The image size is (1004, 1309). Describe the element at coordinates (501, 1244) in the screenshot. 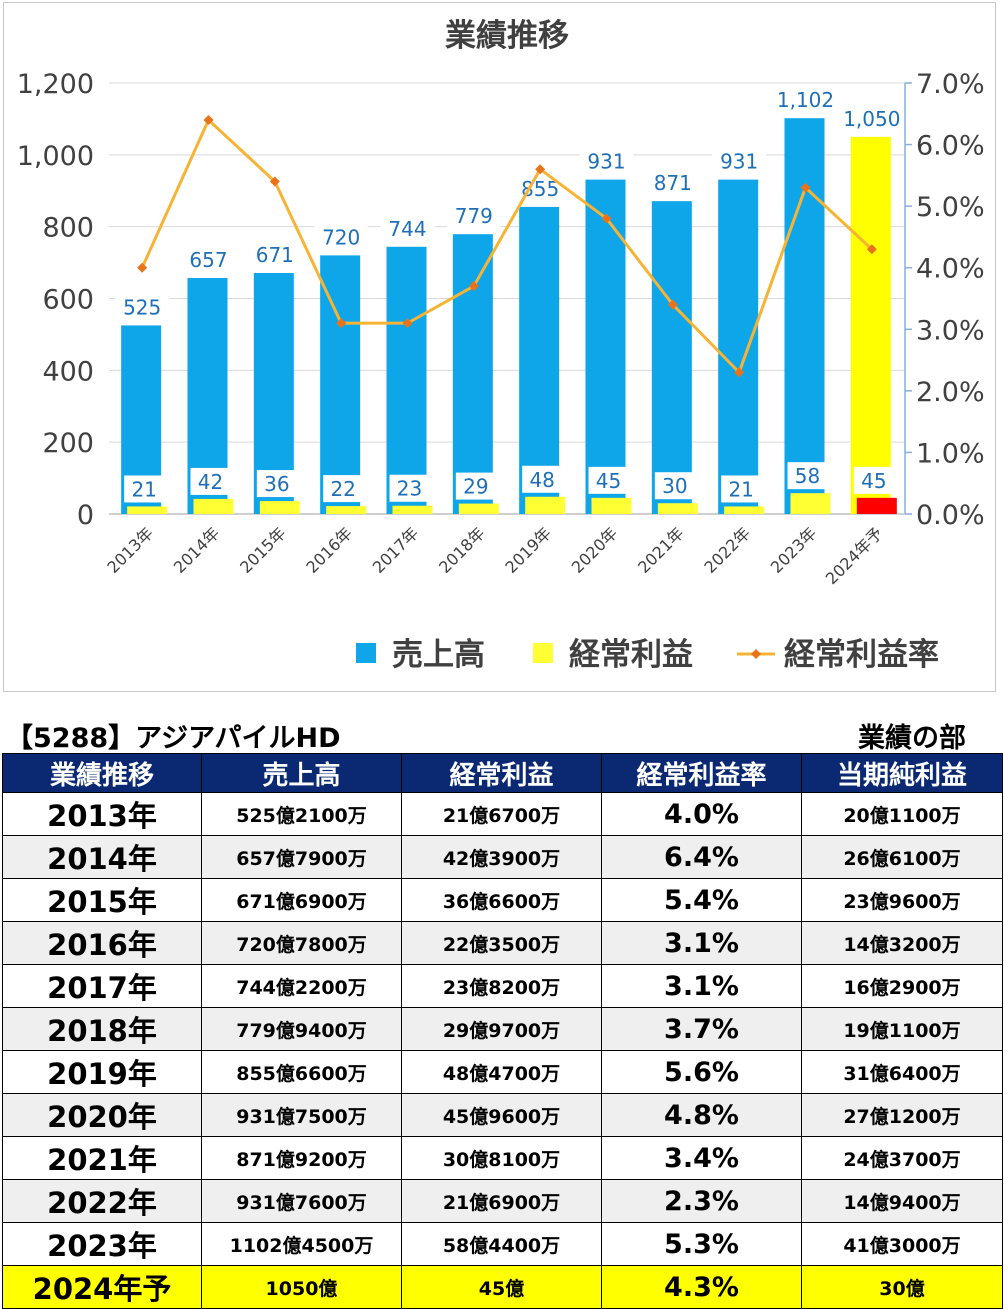

I see `cell-ordinary-profit: 58億4400万` at that location.